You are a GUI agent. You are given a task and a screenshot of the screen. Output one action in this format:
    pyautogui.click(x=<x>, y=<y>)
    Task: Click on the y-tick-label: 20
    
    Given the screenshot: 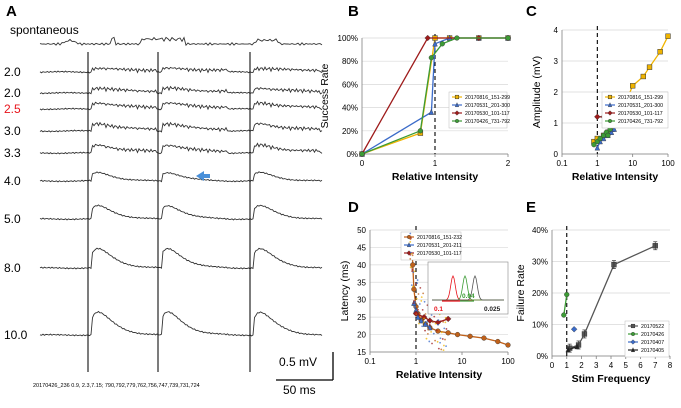 What is the action you would take?
    pyautogui.click(x=361, y=335)
    